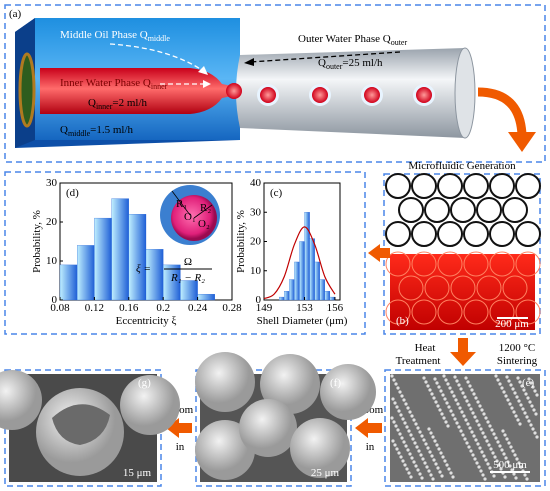  Describe the element at coordinates (37, 241) in the screenshot. I see `y-axis-label: Probability, %` at that location.